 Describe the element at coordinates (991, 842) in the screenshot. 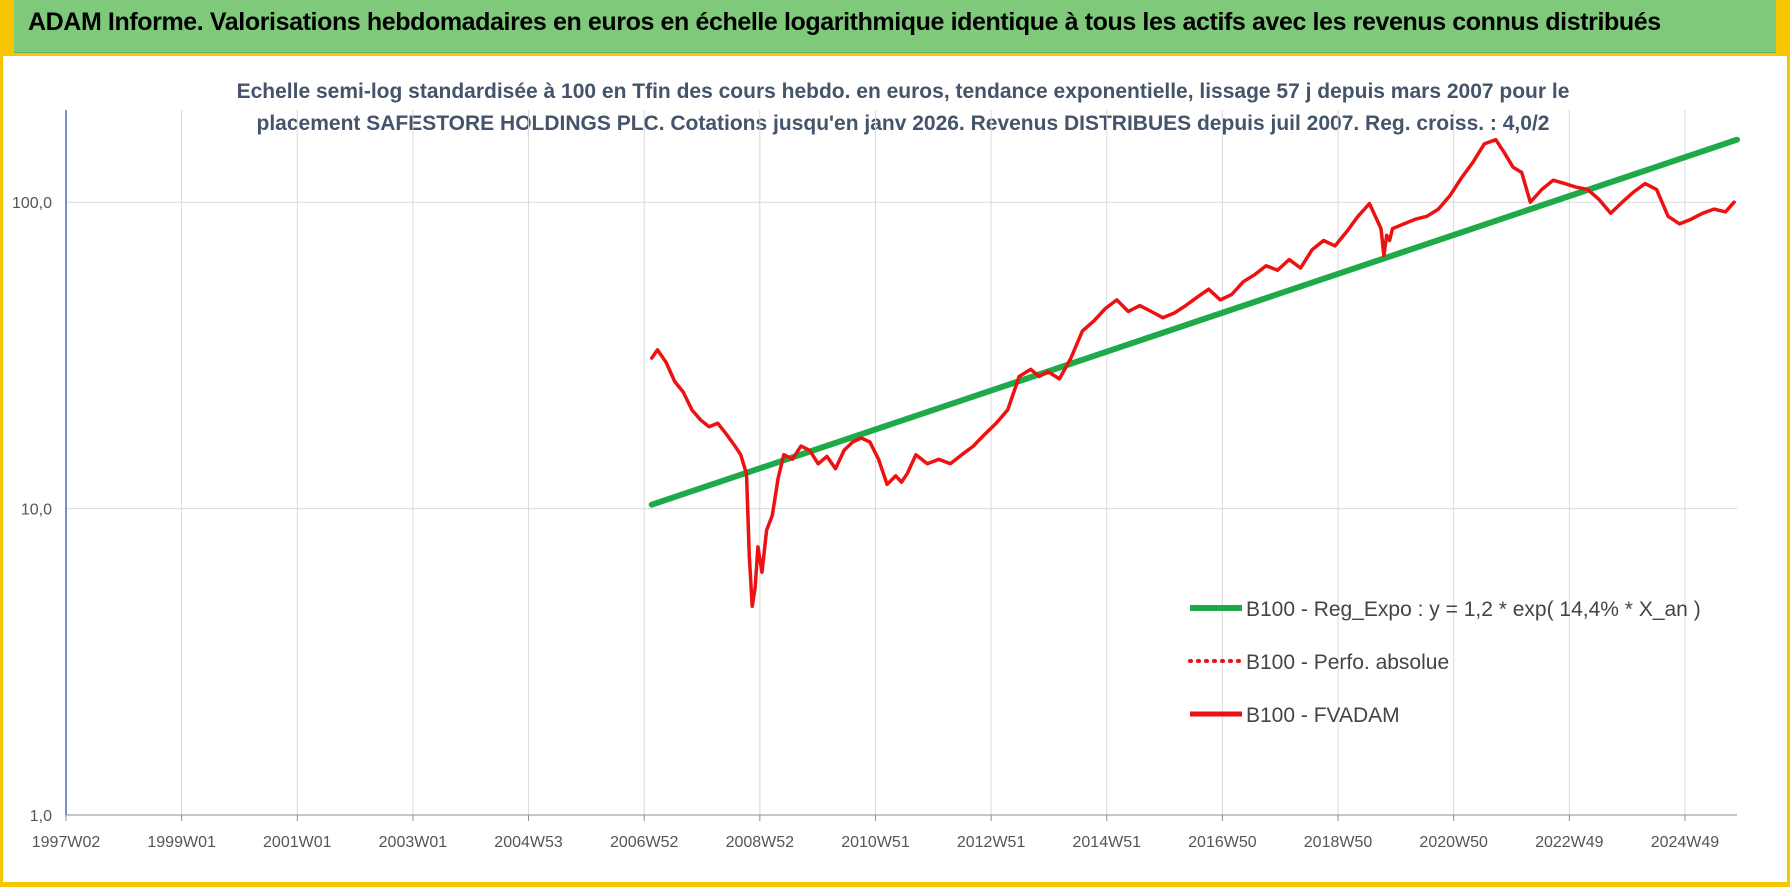

I see `x-tick-label: 2012W51` at that location.